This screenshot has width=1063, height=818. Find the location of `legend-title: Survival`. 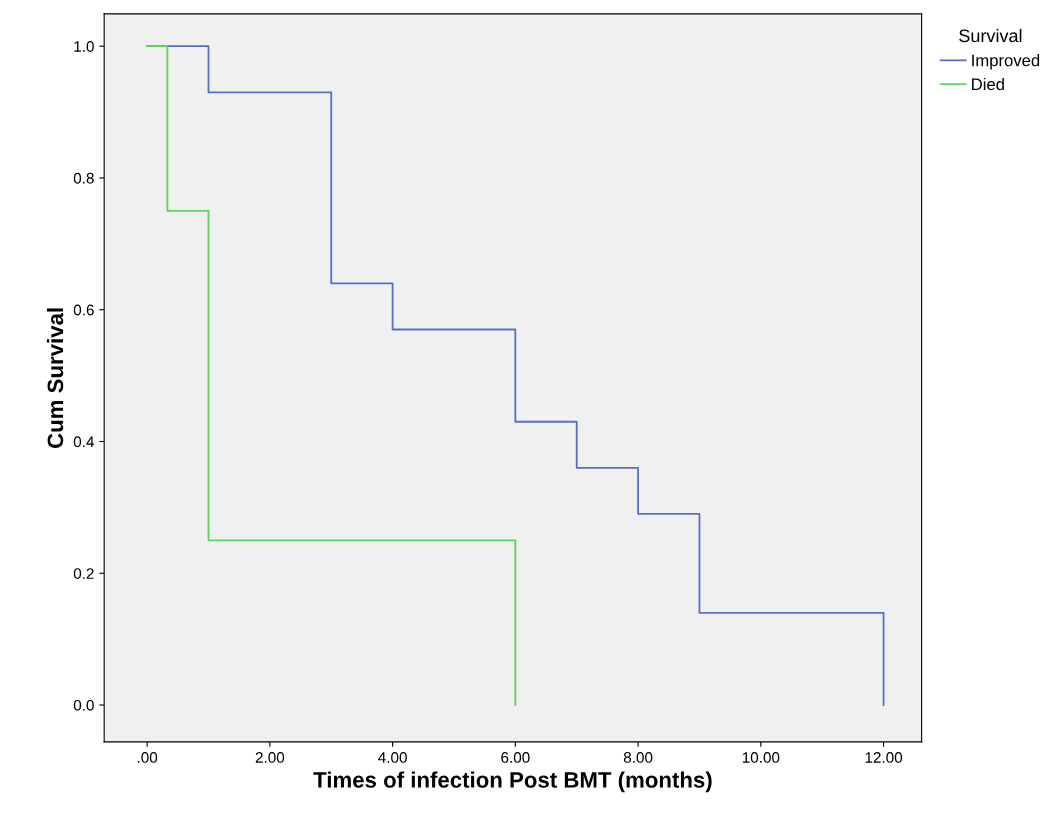

legend-title: Survival is located at coordinates (990, 35).